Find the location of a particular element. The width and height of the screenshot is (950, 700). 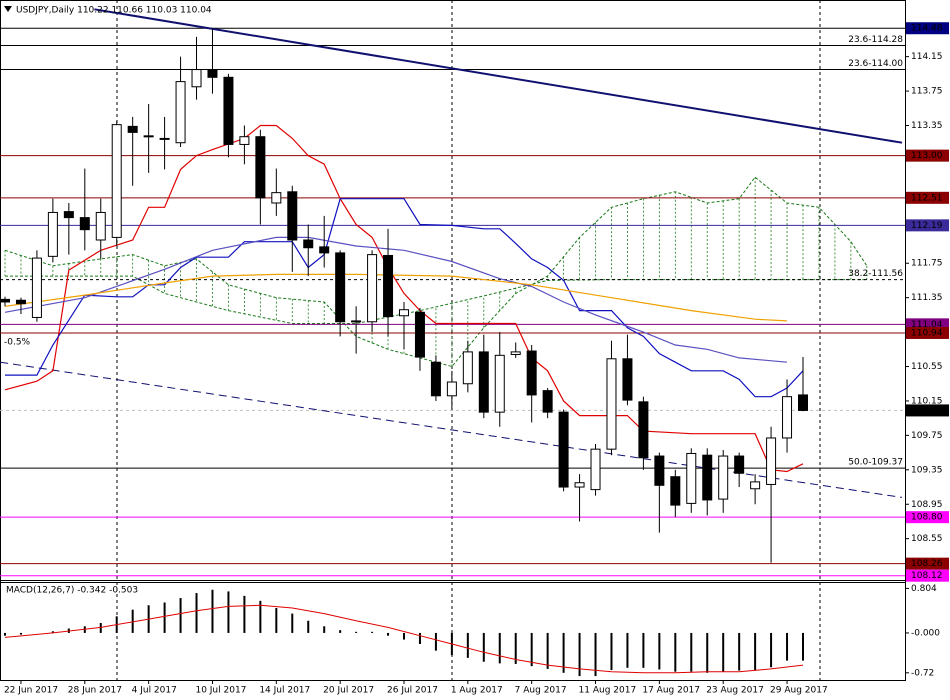

y-tick-label: 109.75 is located at coordinates (927, 436).